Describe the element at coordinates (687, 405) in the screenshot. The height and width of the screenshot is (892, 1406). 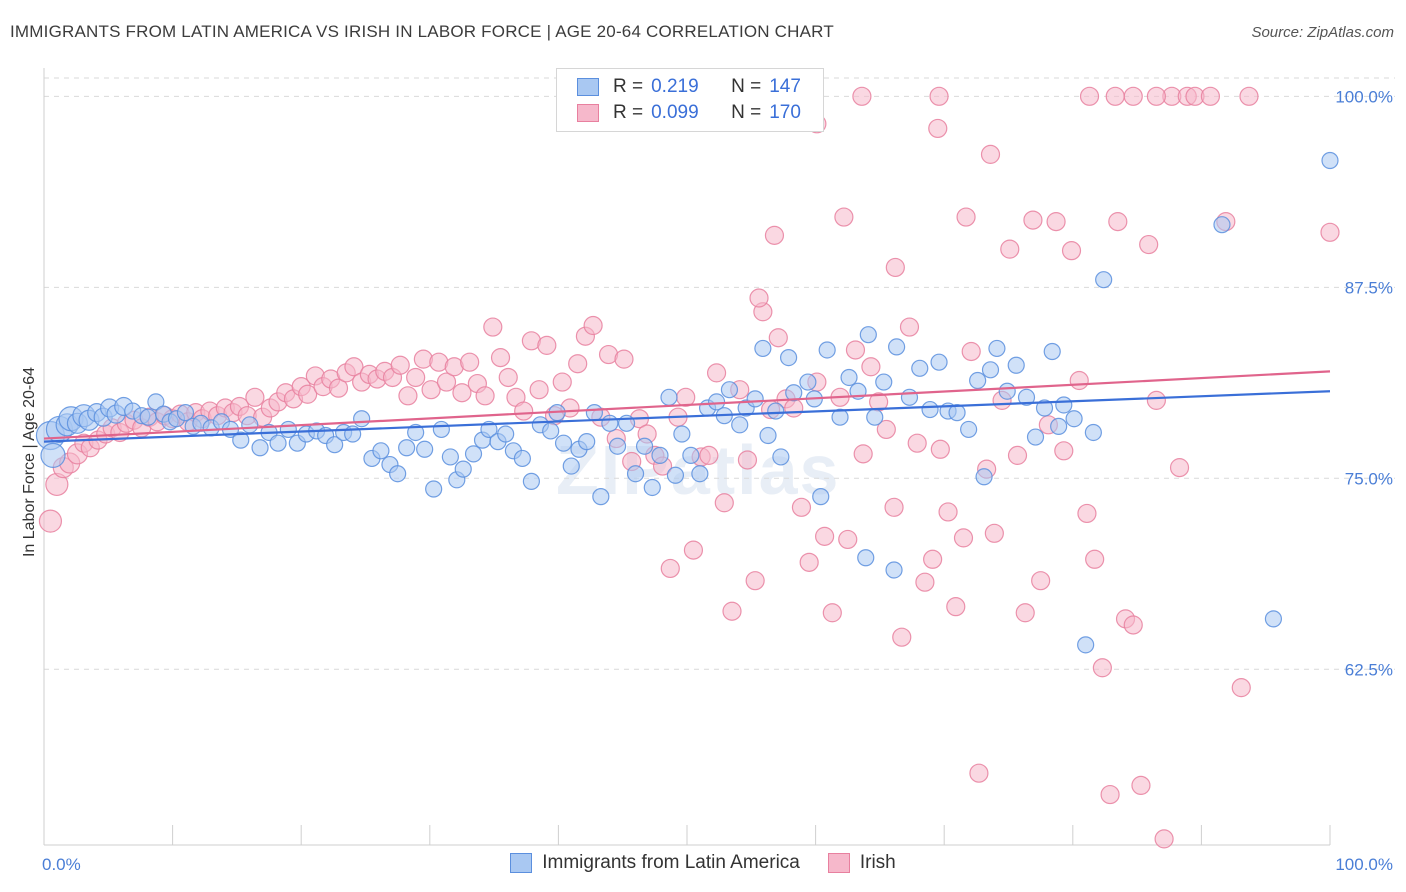
I see `irish-trendline` at that location.